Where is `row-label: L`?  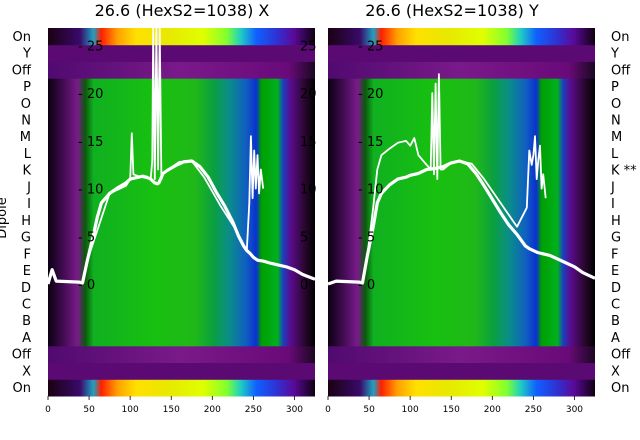 row-label: L is located at coordinates (615, 154).